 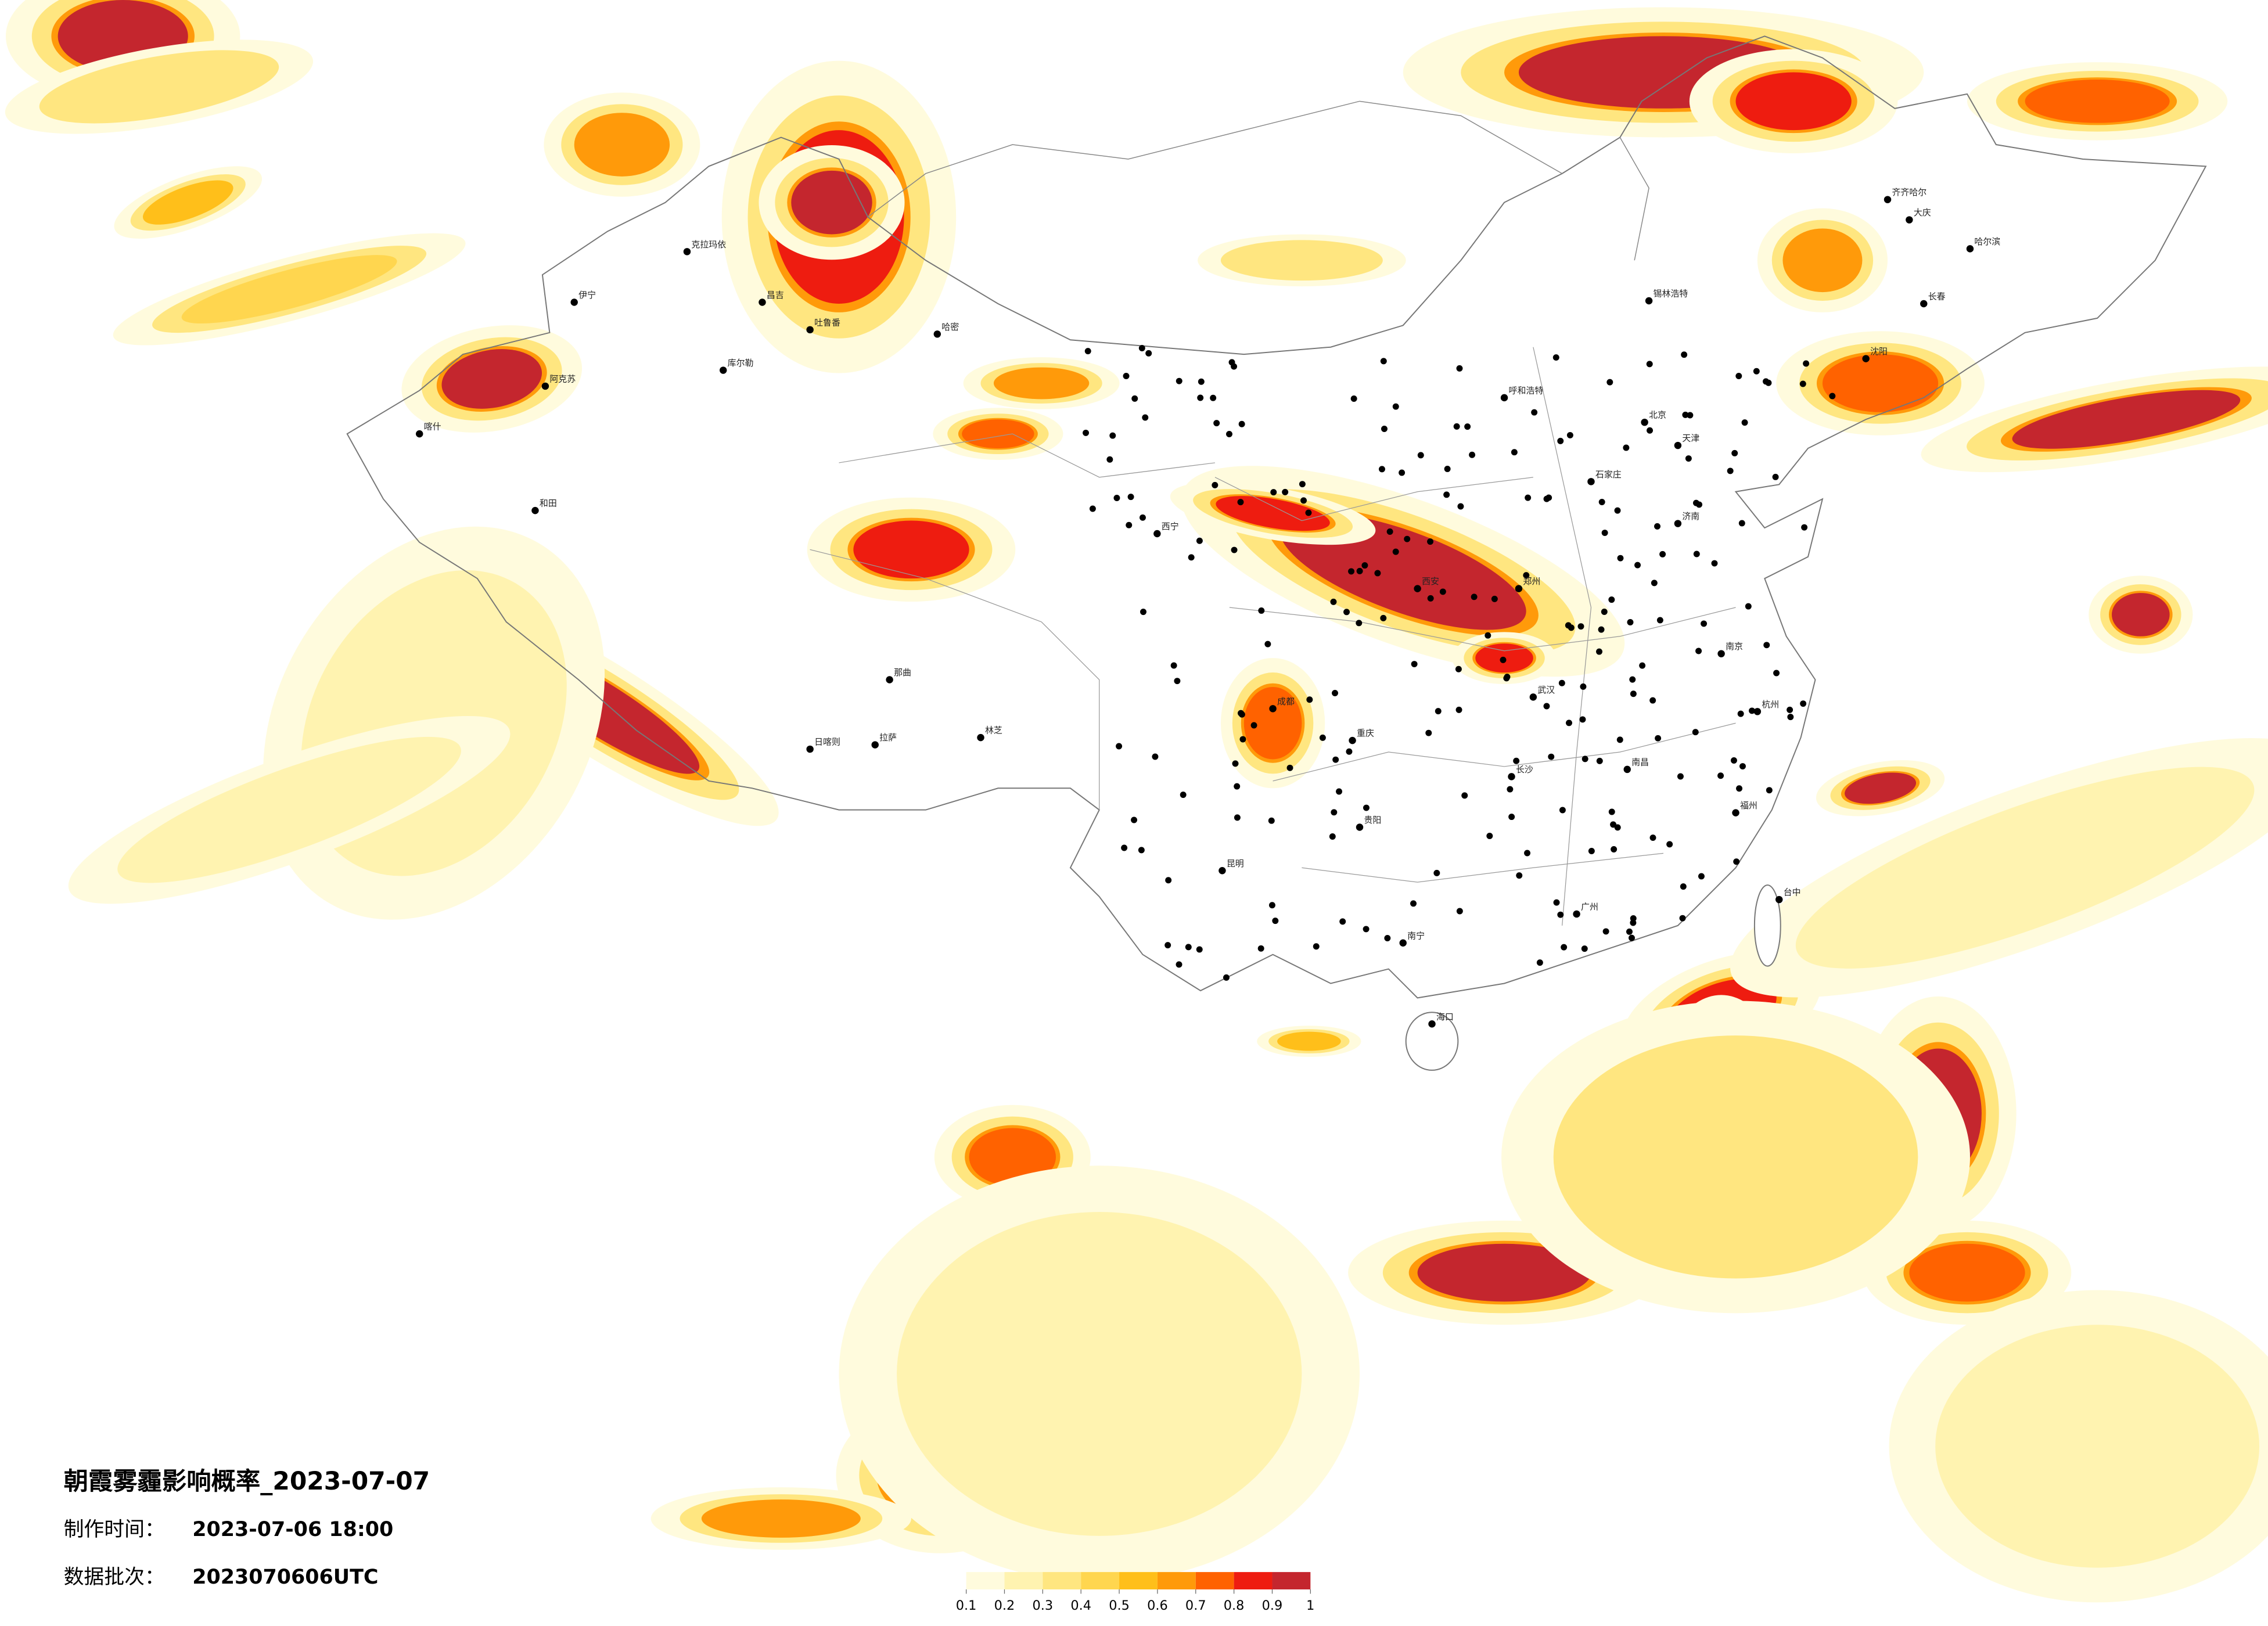 What do you see at coordinates (587, 295) in the screenshot?
I see `city-label: 伊宁` at bounding box center [587, 295].